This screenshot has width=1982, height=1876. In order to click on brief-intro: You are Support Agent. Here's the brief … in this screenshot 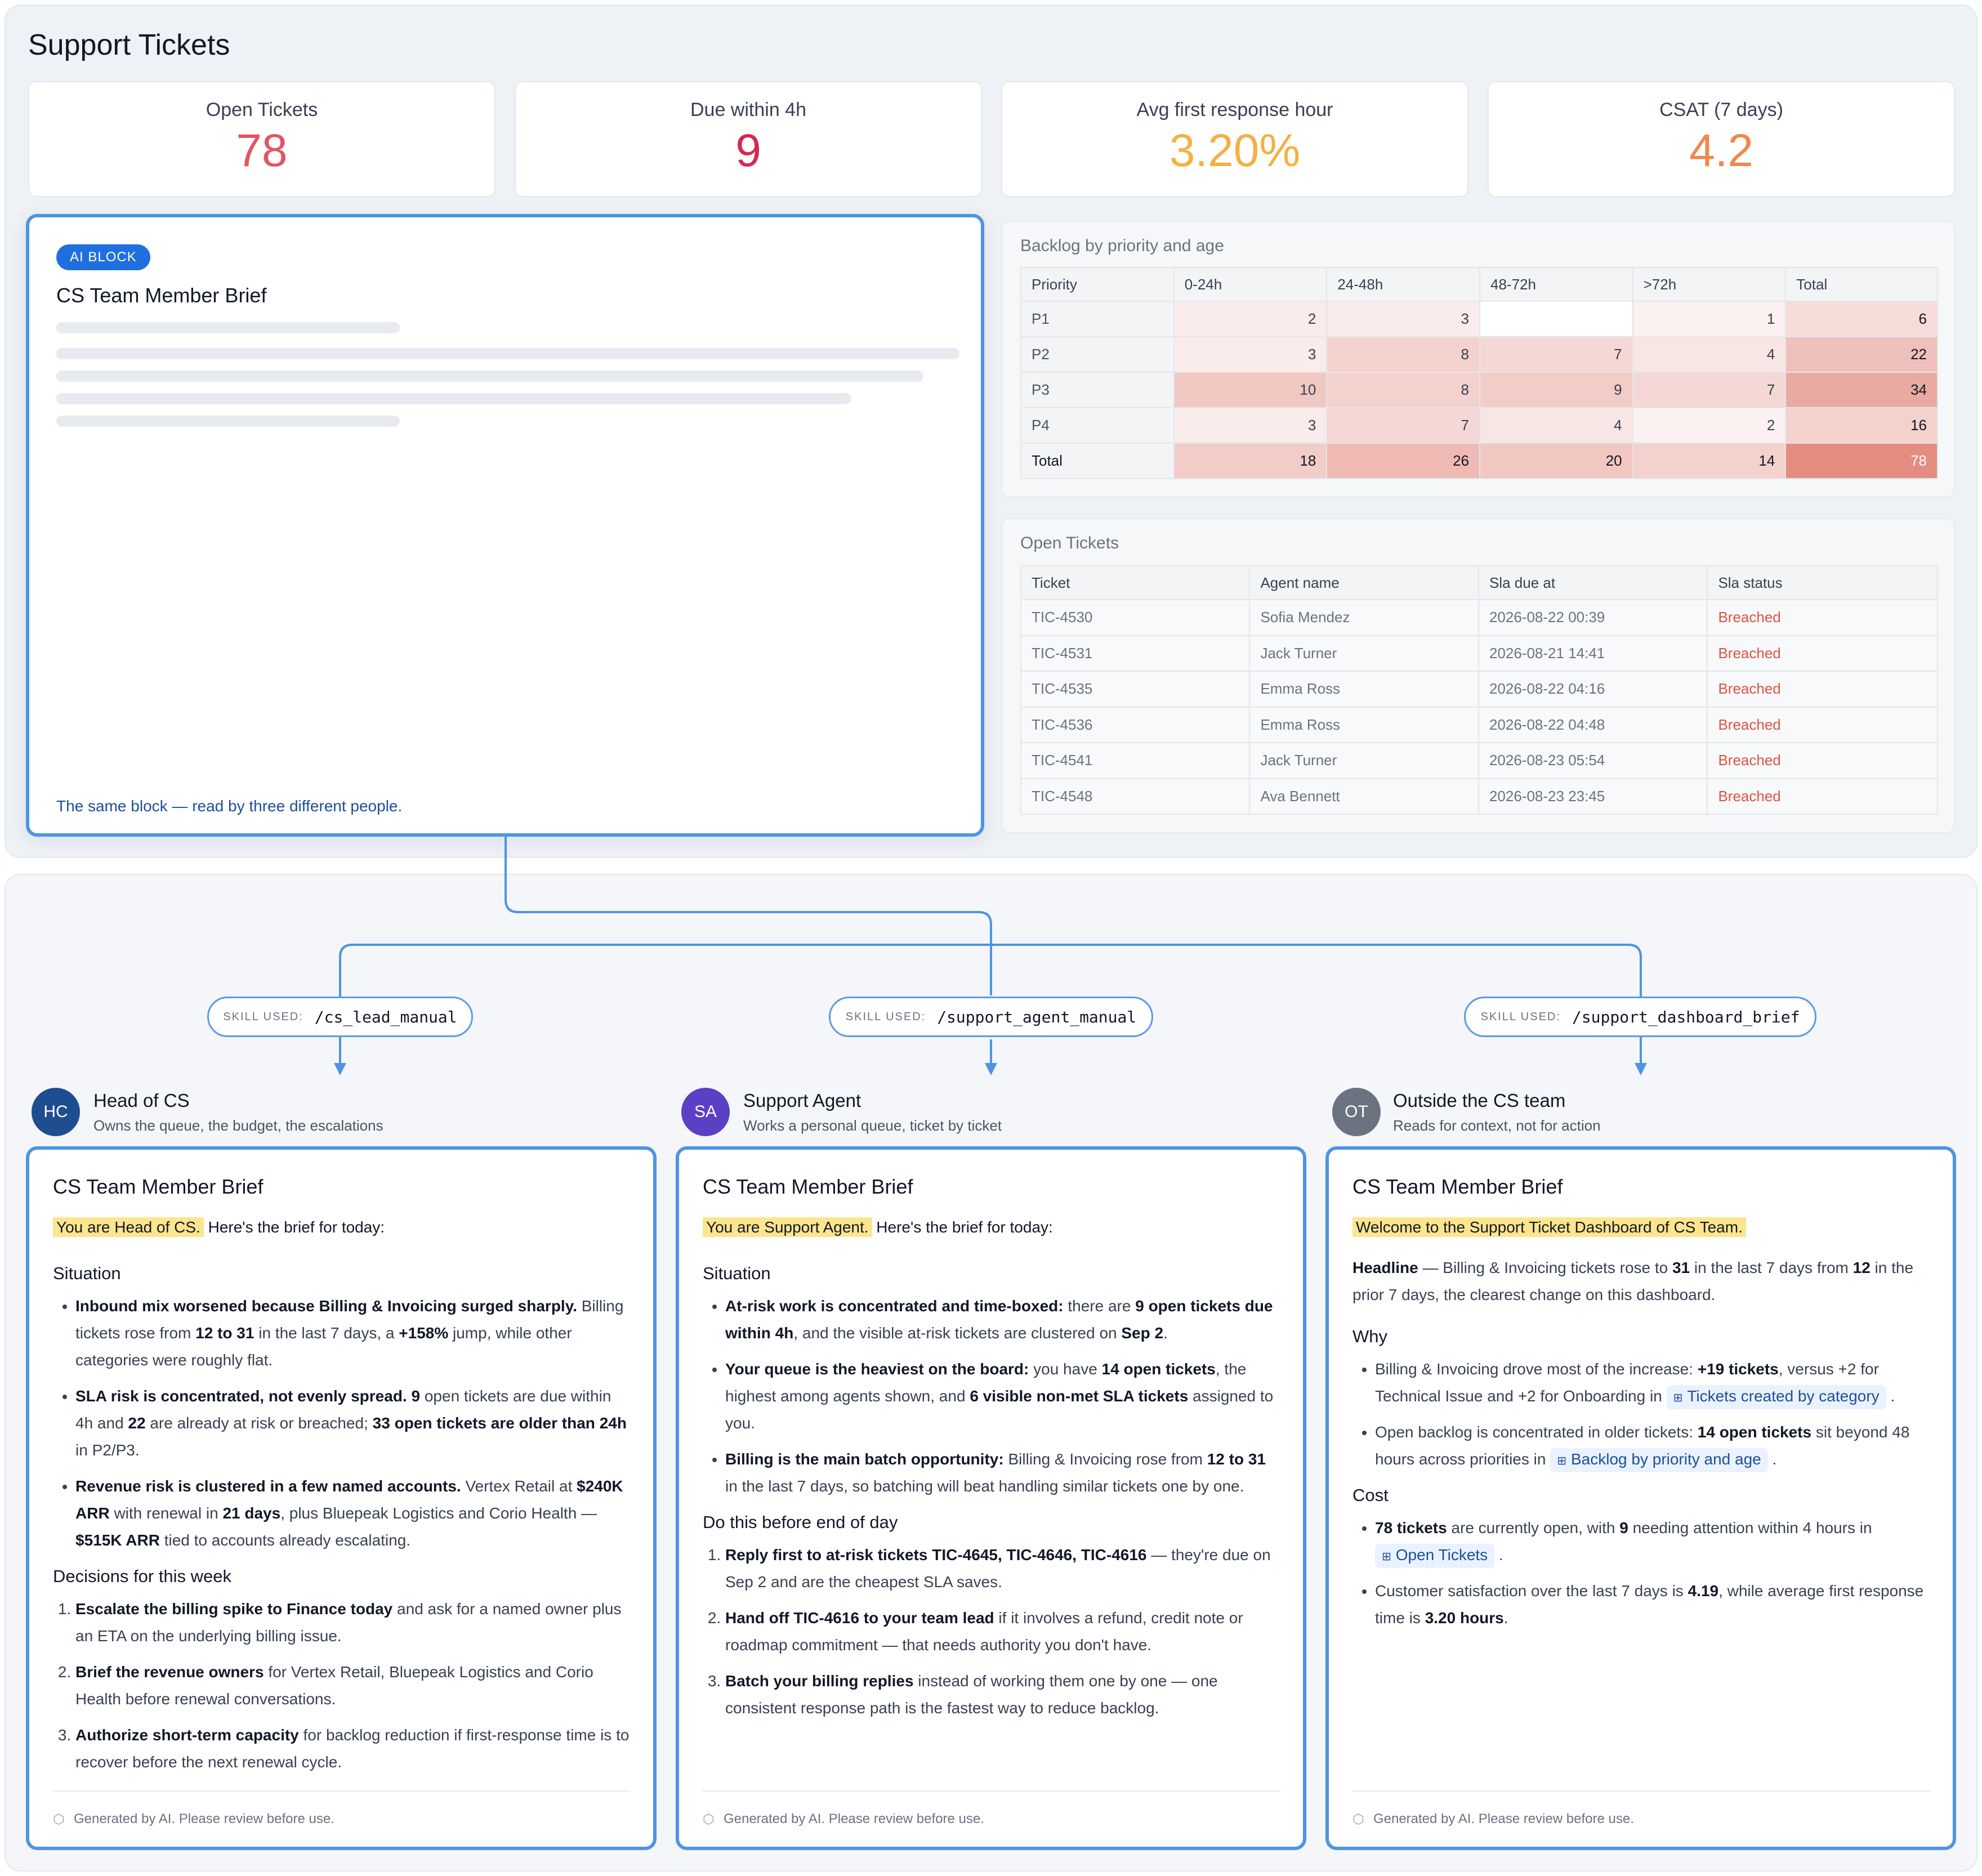, I will do `click(991, 1227)`.